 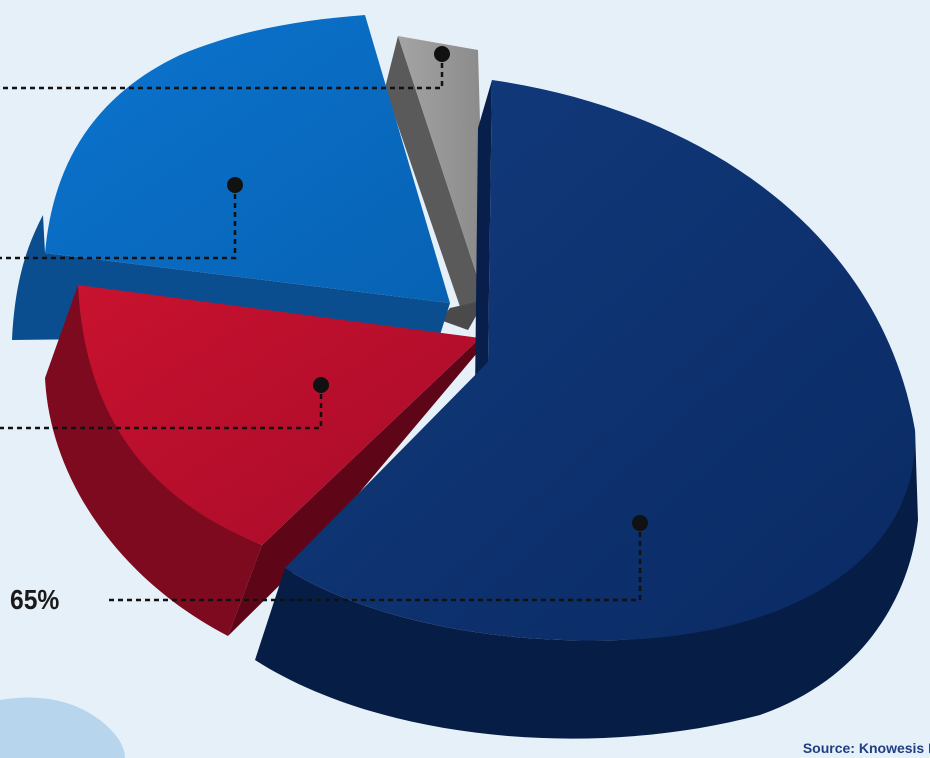 What do you see at coordinates (153, 460) in the screenshot?
I see `pie-slice-red-side` at bounding box center [153, 460].